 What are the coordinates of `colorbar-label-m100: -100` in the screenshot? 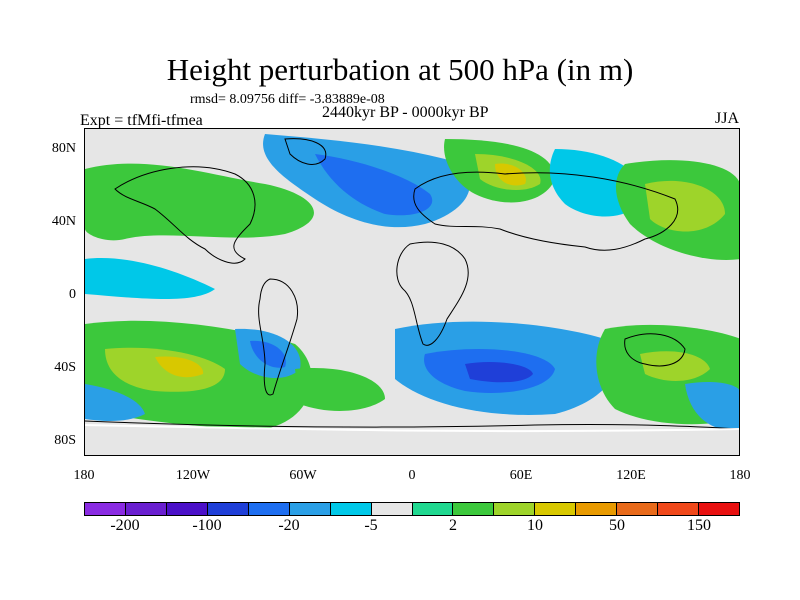 It's located at (207, 525).